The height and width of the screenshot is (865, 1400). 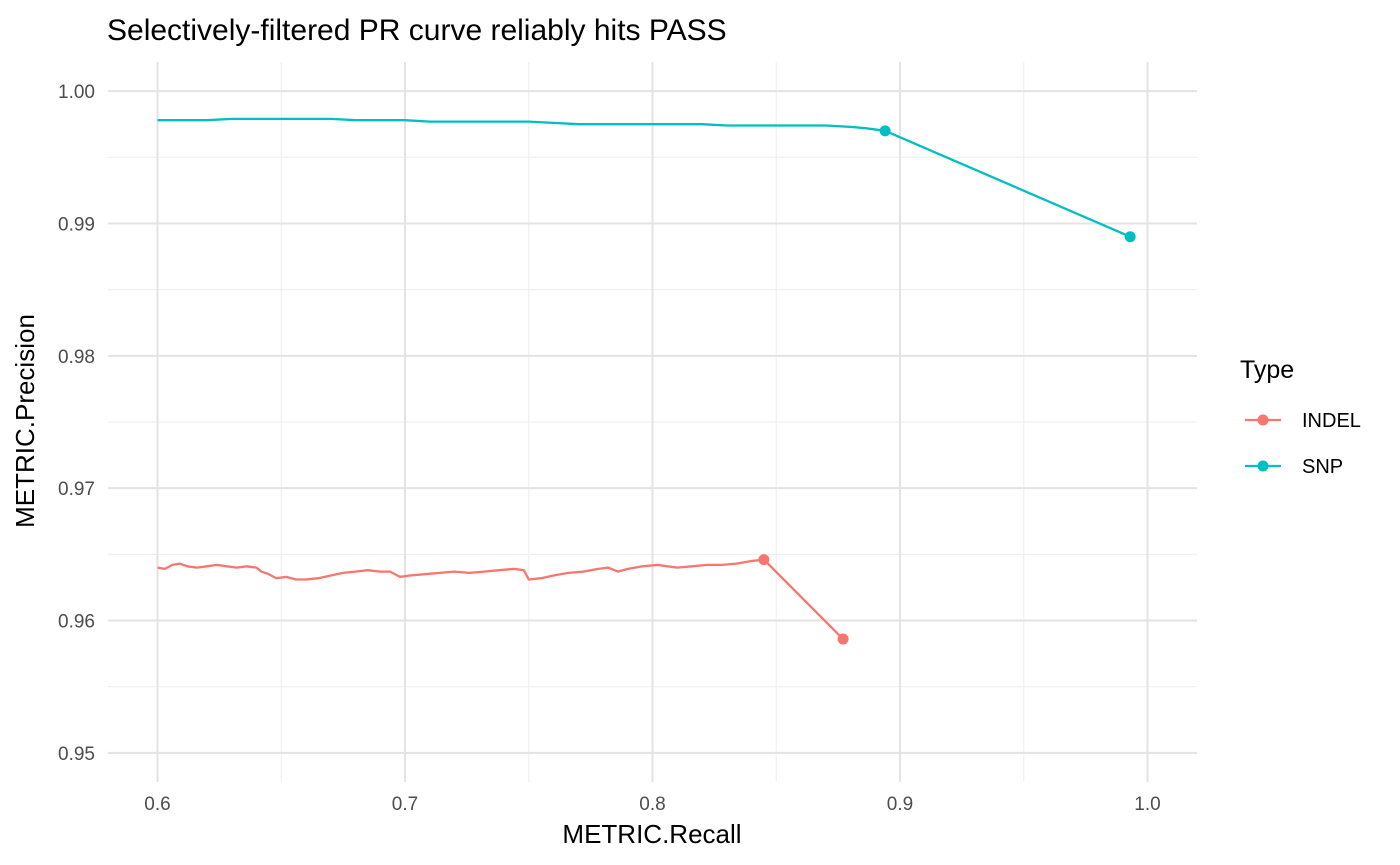 What do you see at coordinates (1303, 444) in the screenshot?
I see `legend-items: INDEL SNP` at bounding box center [1303, 444].